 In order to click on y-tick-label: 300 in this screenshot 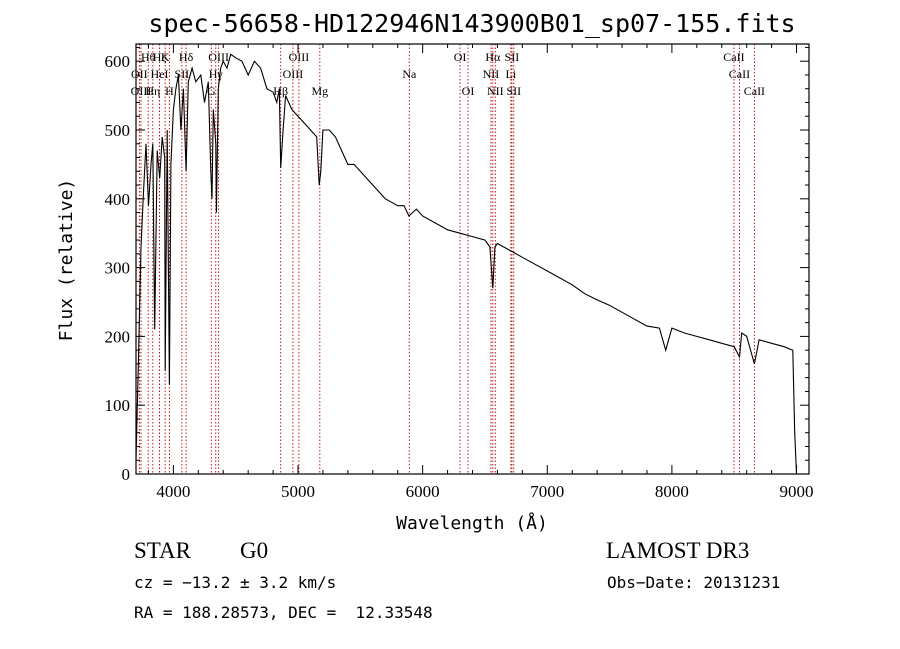, I will do `click(118, 268)`.